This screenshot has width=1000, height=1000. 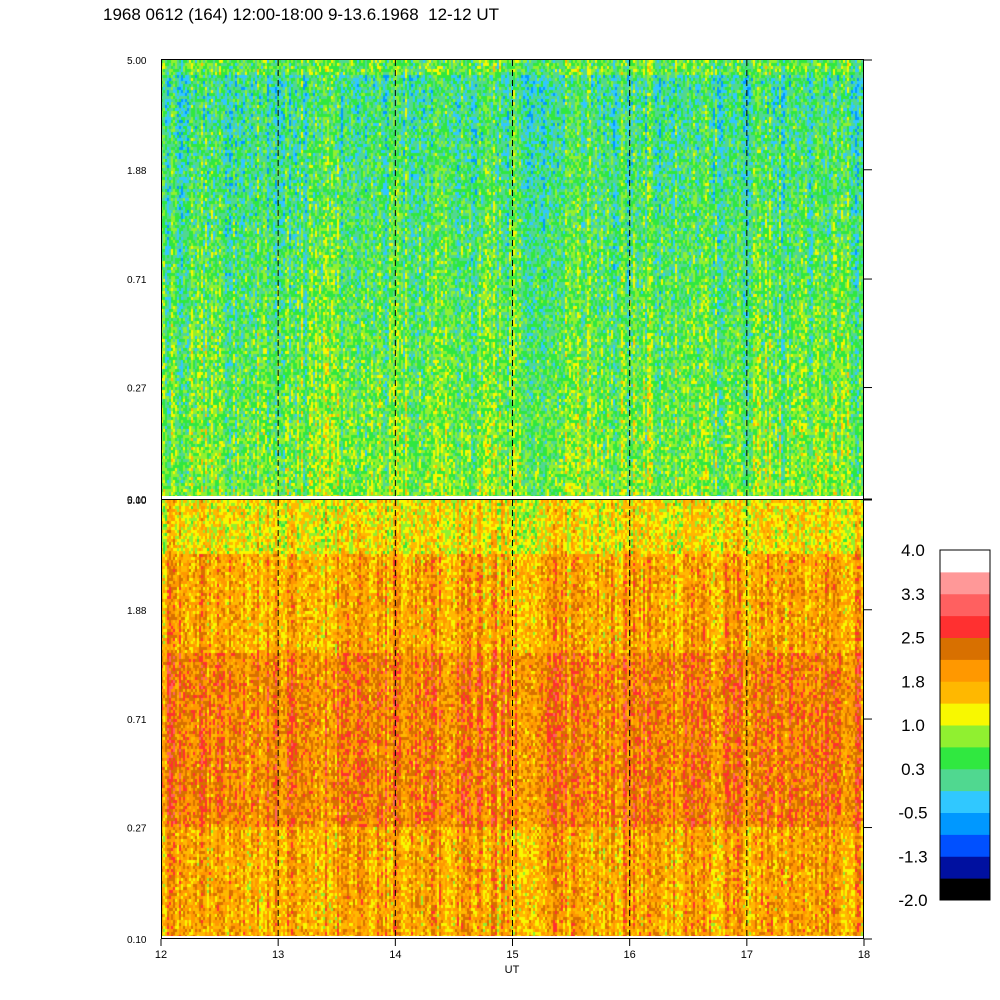 What do you see at coordinates (913, 769) in the screenshot?
I see `colorbar-label: 0.3` at bounding box center [913, 769].